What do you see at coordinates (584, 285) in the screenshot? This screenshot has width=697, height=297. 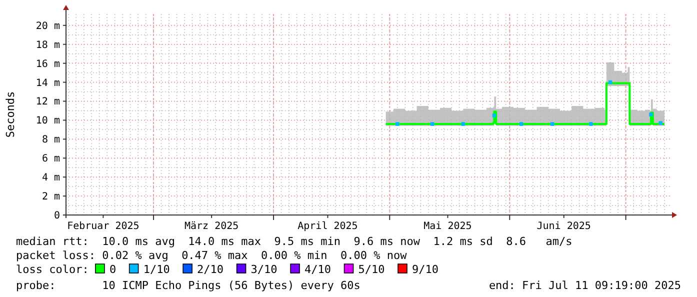 I see `text: end: Fri Jul 11 09:19:00 2025` at bounding box center [584, 285].